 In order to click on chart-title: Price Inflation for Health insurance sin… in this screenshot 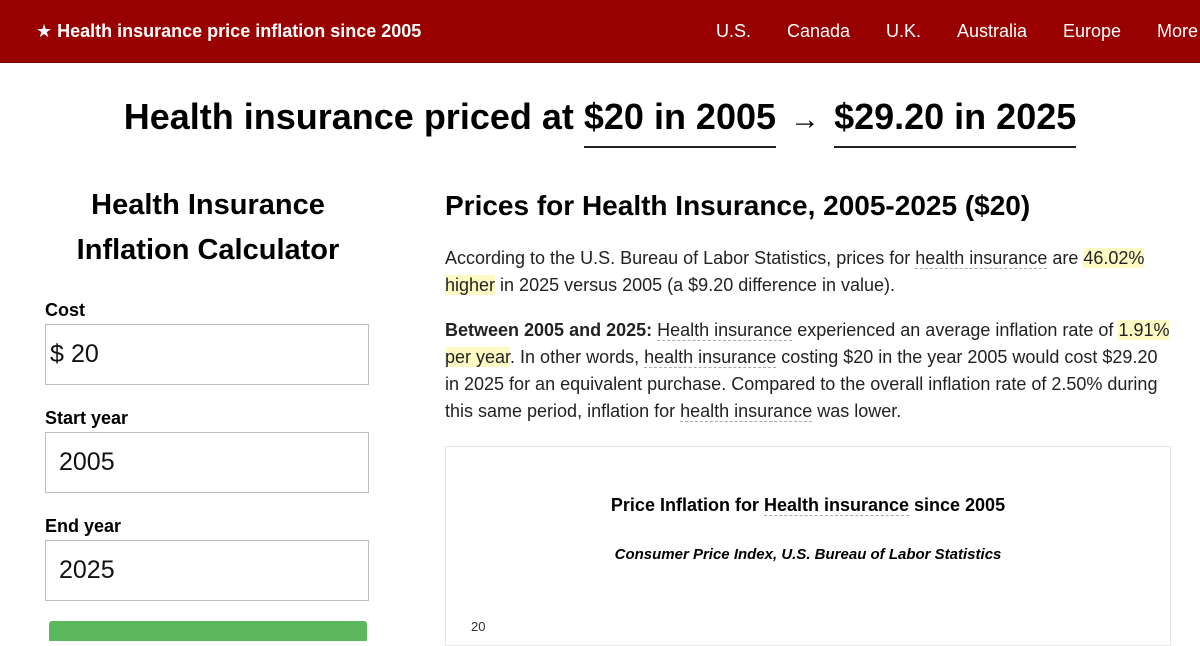, I will do `click(808, 505)`.